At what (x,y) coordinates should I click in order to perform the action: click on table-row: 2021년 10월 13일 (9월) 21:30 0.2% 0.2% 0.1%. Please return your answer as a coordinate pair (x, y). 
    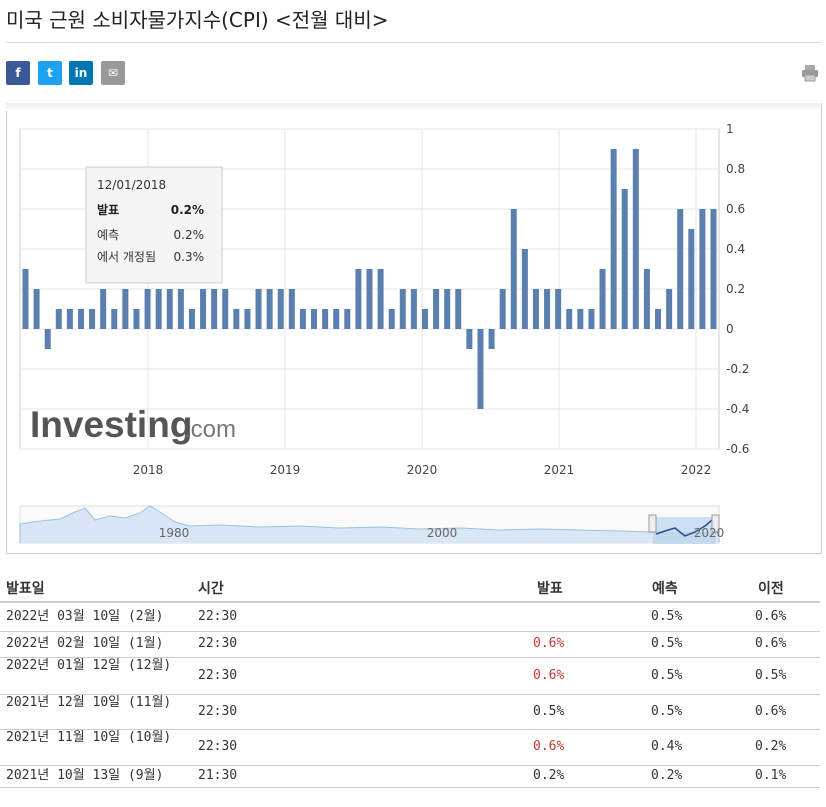
    Looking at the image, I should click on (410, 776).